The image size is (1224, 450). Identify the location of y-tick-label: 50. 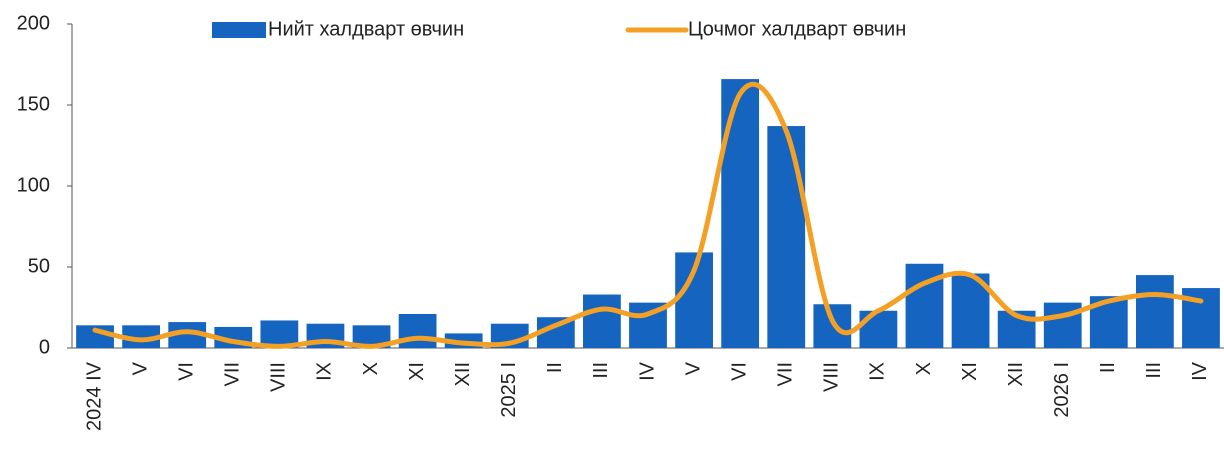
(39, 266).